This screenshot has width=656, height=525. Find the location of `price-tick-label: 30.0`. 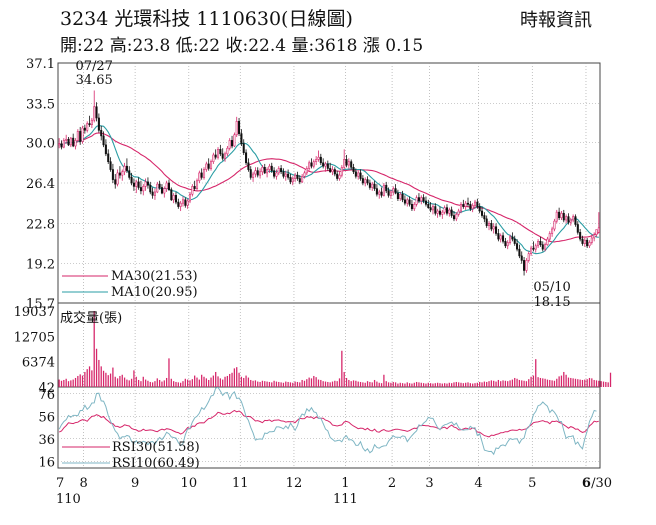

price-tick-label: 30.0 is located at coordinates (40, 144).